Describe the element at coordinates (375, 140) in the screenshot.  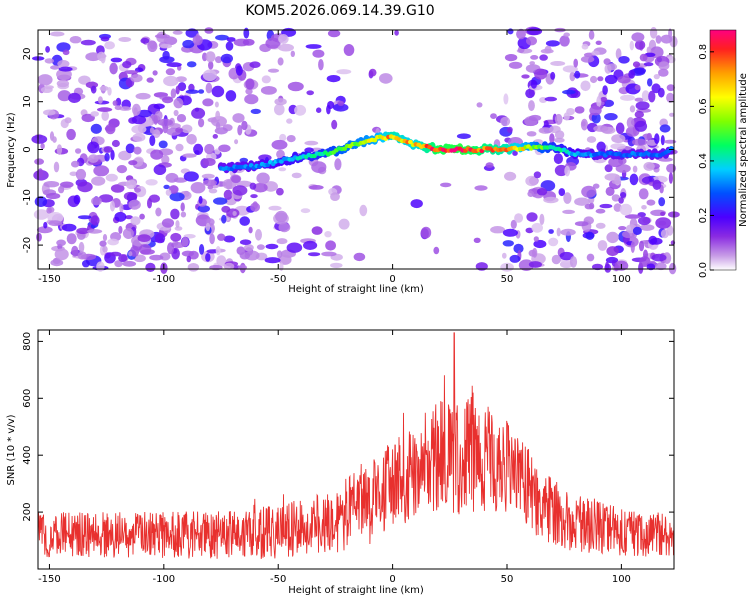
I see `ridge-core` at that location.